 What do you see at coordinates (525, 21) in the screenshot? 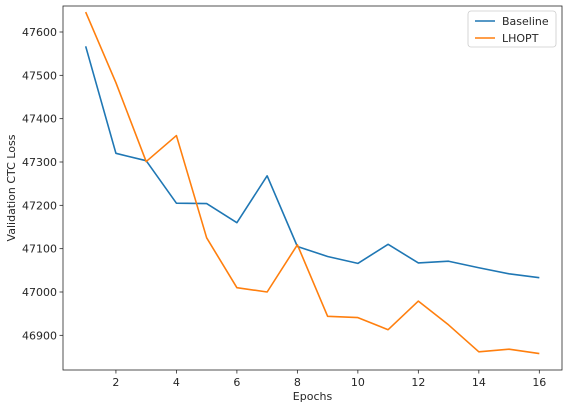
I see `legend-label-baseline: Baseline` at bounding box center [525, 21].